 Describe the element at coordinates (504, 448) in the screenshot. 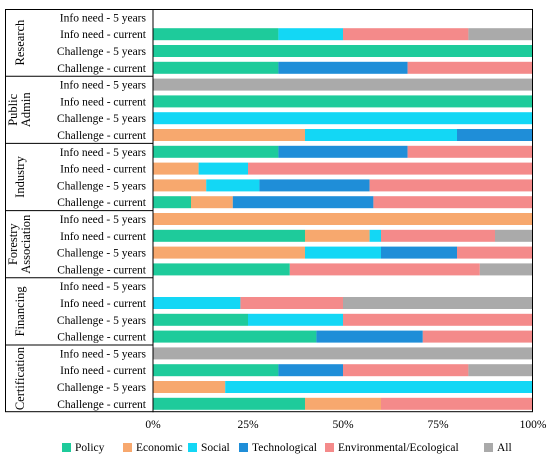

I see `legend-label: All` at that location.